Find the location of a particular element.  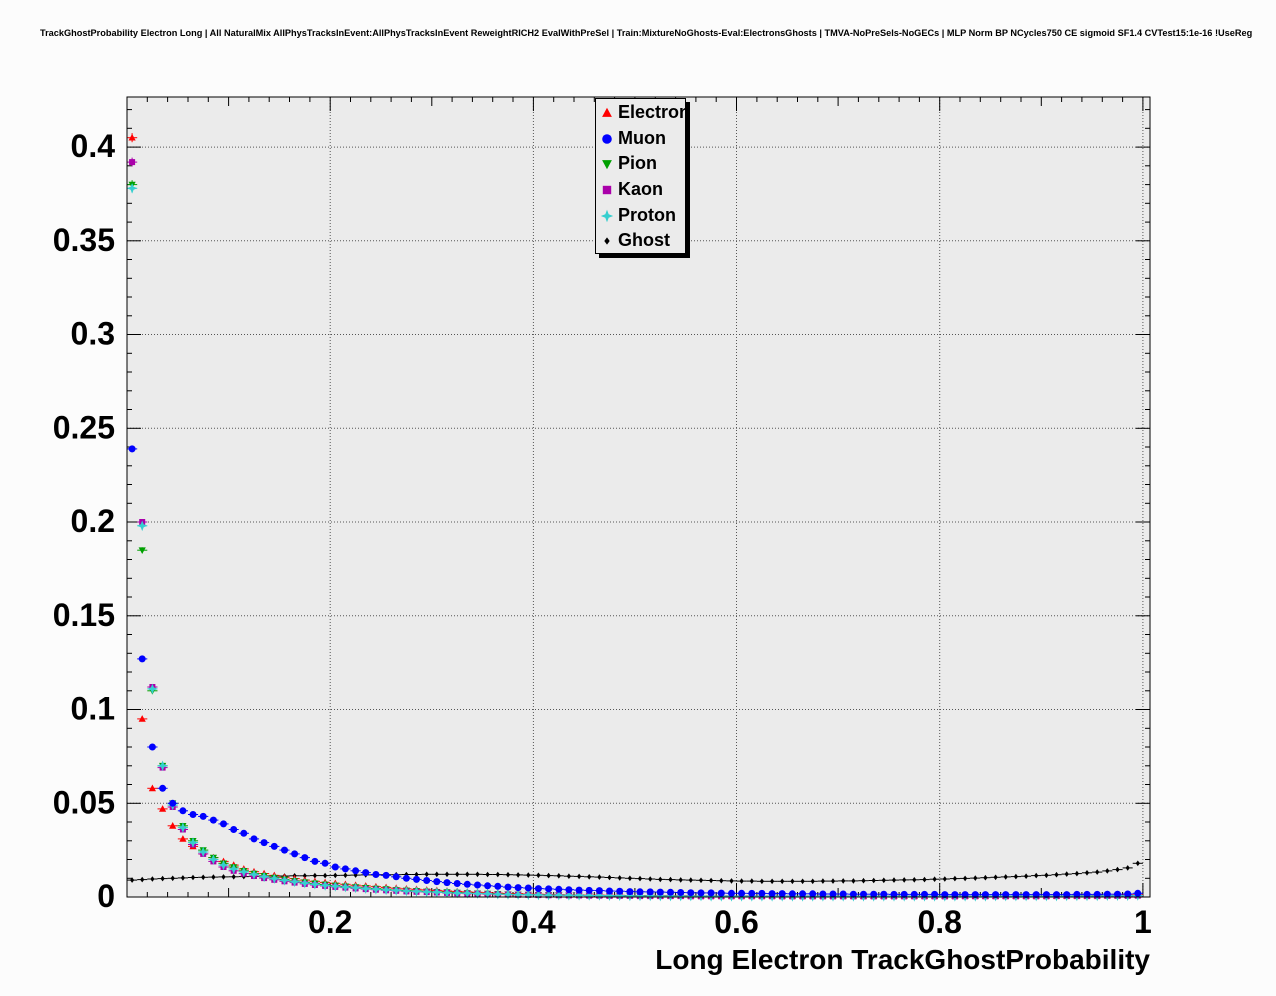

legend-item-pion: Pion is located at coordinates (640, 163).